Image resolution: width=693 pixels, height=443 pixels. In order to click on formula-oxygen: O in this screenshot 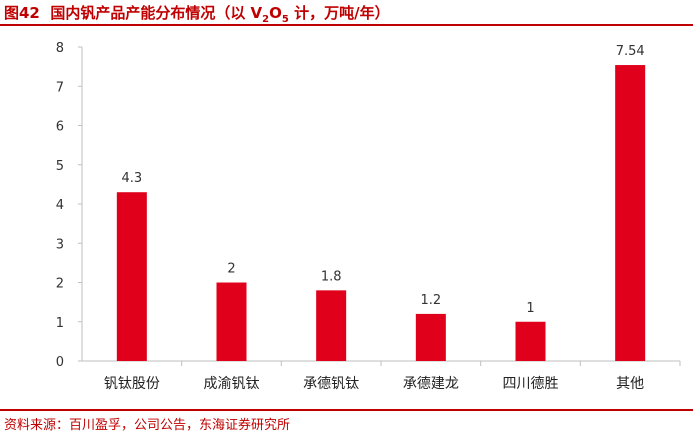, I will do `click(275, 13)`.